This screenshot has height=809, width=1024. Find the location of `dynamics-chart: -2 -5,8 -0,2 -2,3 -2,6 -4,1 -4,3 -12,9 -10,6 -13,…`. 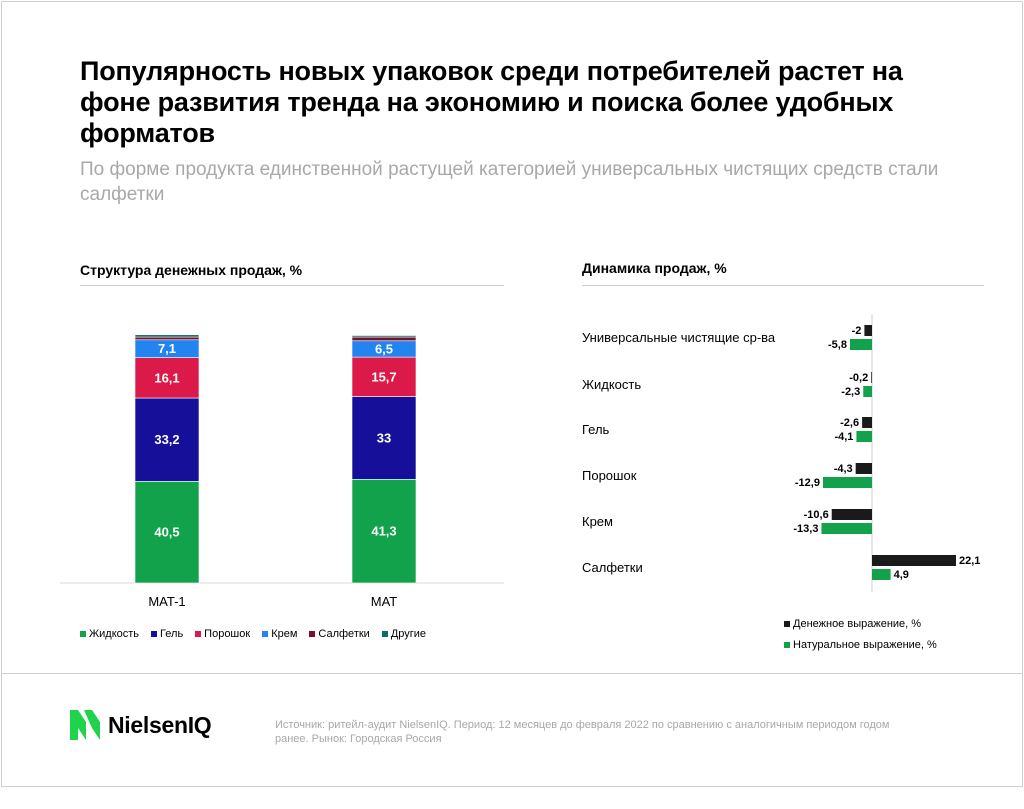

dynamics-chart: -2 -5,8 -0,2 -2,3 -2,6 -4,1 -4,3 -12,9 -10,6 -13,… is located at coordinates (886, 453).